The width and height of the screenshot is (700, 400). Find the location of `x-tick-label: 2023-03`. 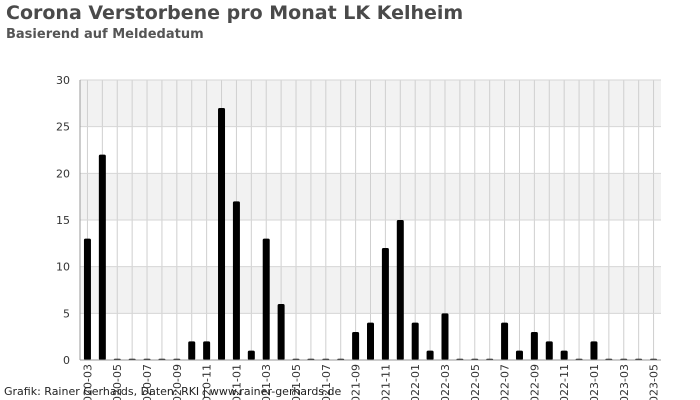

x-tick-label: 2023-03 is located at coordinates (624, 382).